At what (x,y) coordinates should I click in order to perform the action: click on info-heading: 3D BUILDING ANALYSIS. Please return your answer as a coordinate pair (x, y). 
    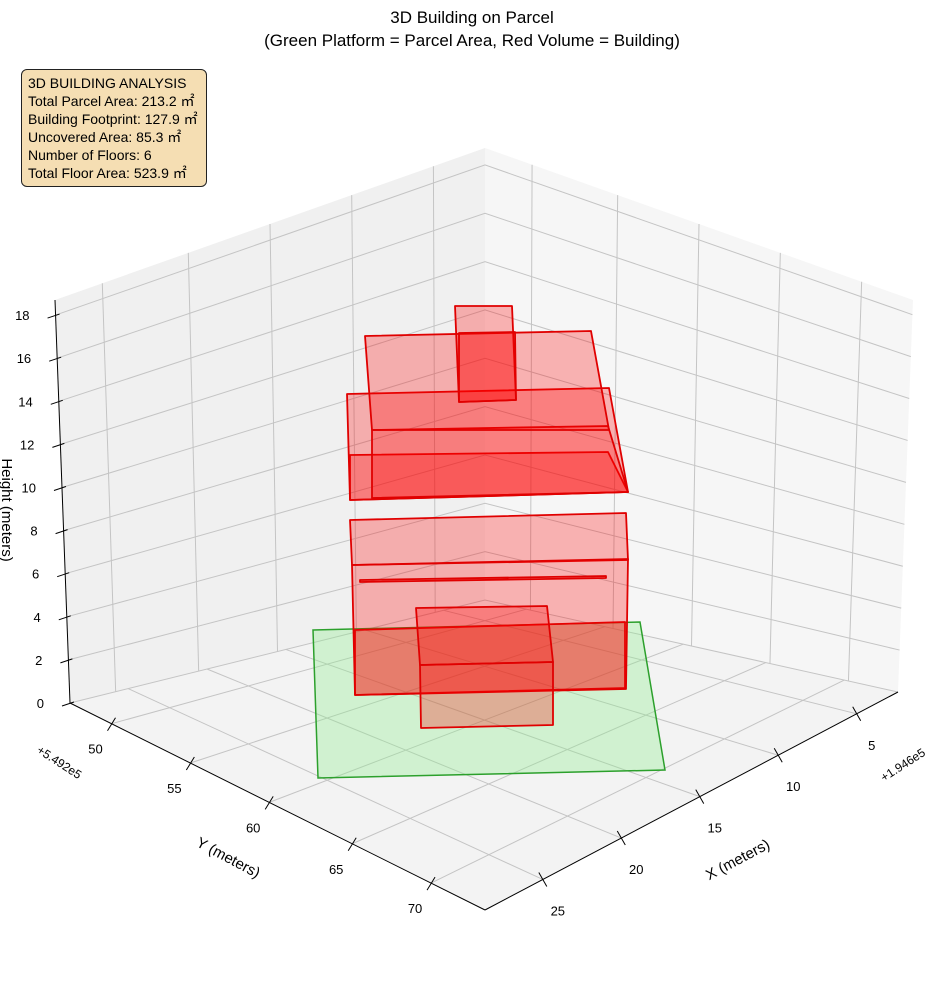
    Looking at the image, I should click on (107, 83).